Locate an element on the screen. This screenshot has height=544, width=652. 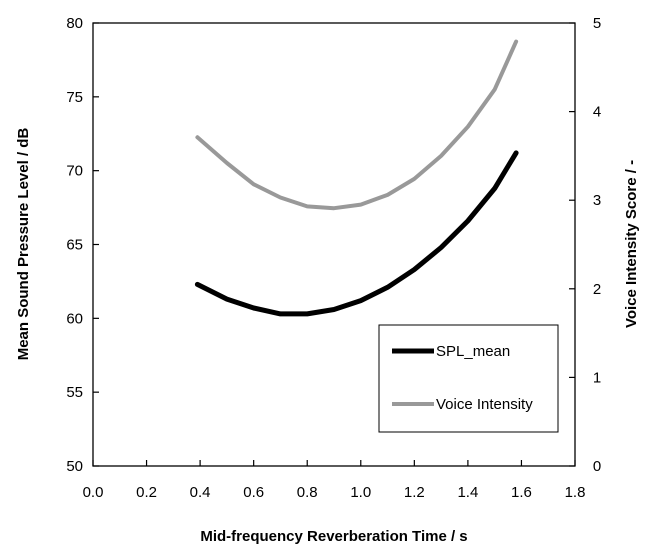
legend-label-spl-mean: SPL_mean is located at coordinates (473, 351).